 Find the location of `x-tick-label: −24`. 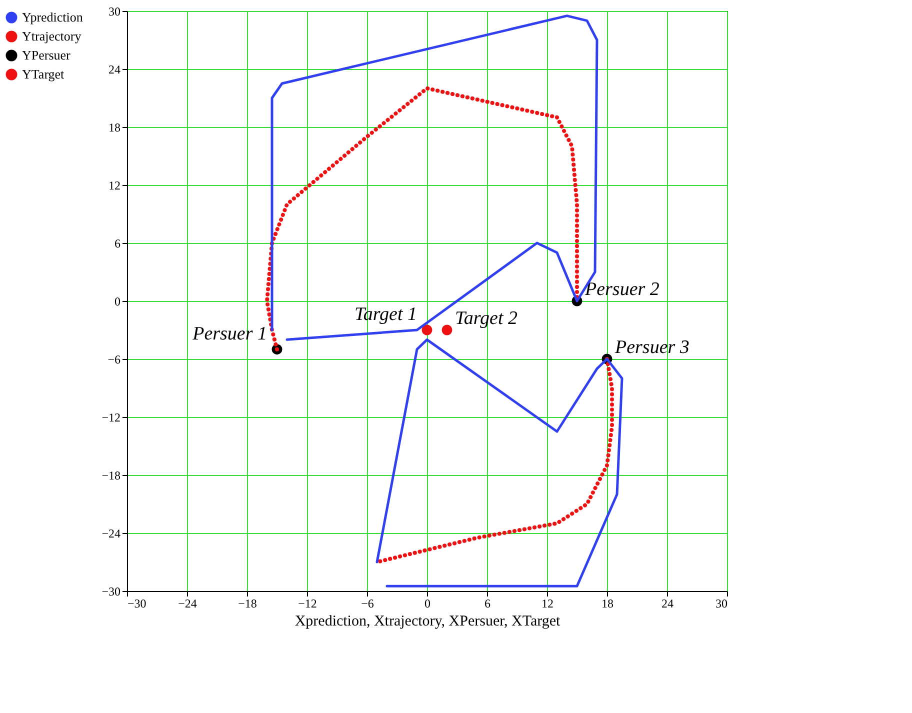

x-tick-label: −24 is located at coordinates (187, 603).